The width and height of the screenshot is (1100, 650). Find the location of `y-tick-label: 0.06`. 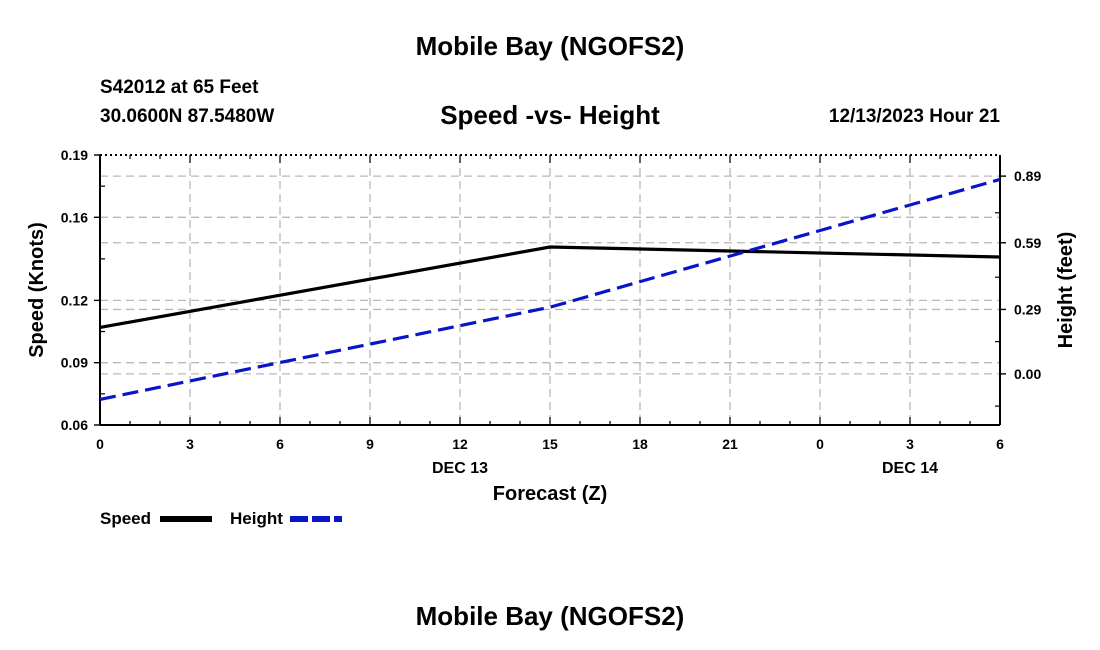

y-tick-label: 0.06 is located at coordinates (74, 425).